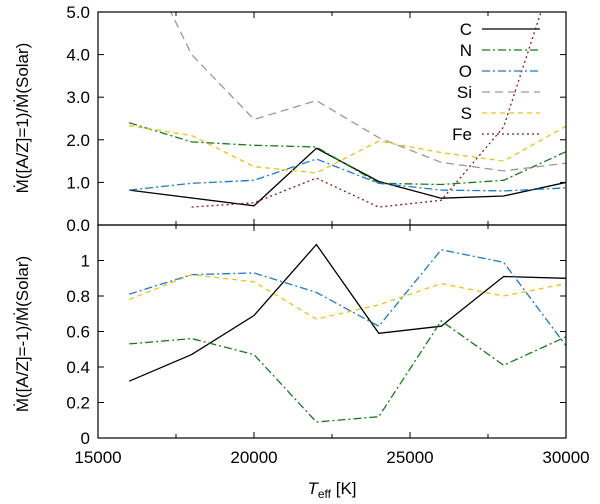 The width and height of the screenshot is (600, 504). Describe the element at coordinates (22, 118) in the screenshot. I see `top-y-axis-label: Ṁ([A/Z]=1)/Ṁ(Solar)` at that location.